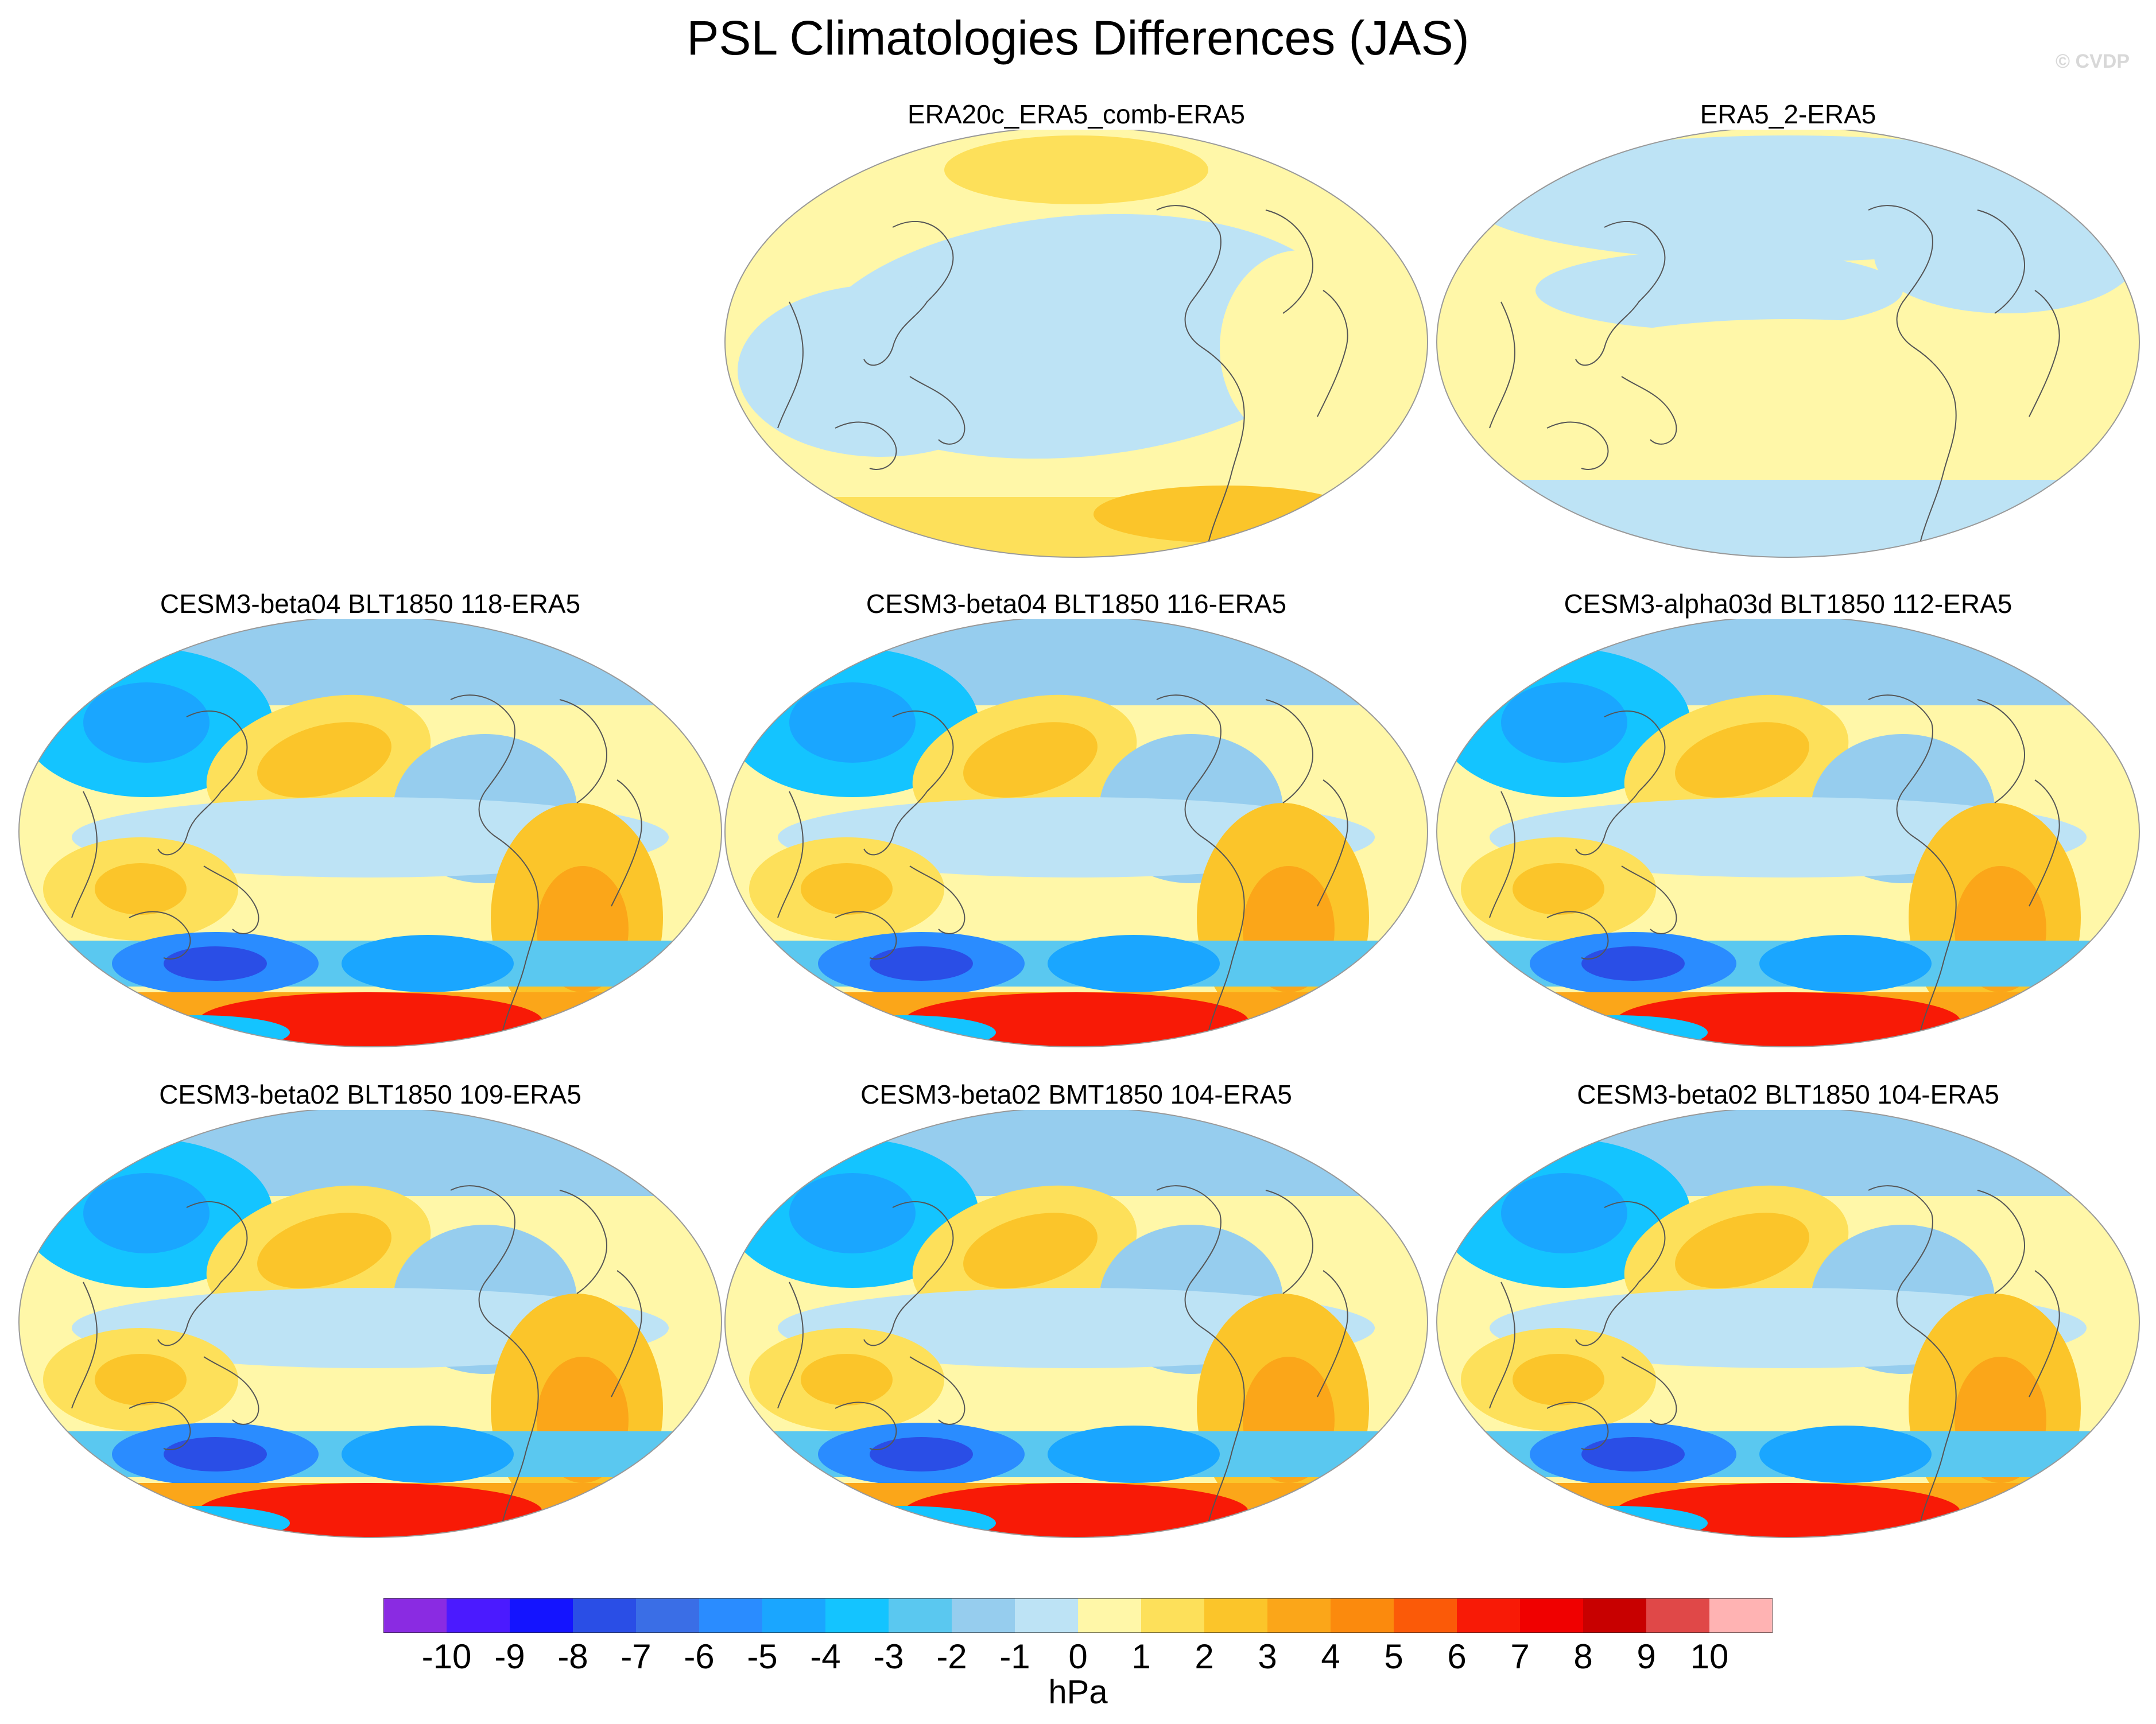 The height and width of the screenshot is (1724, 2156). I want to click on panel-title: CESM3-alpha03d BLT1850 112-ERA5, so click(1788, 604).